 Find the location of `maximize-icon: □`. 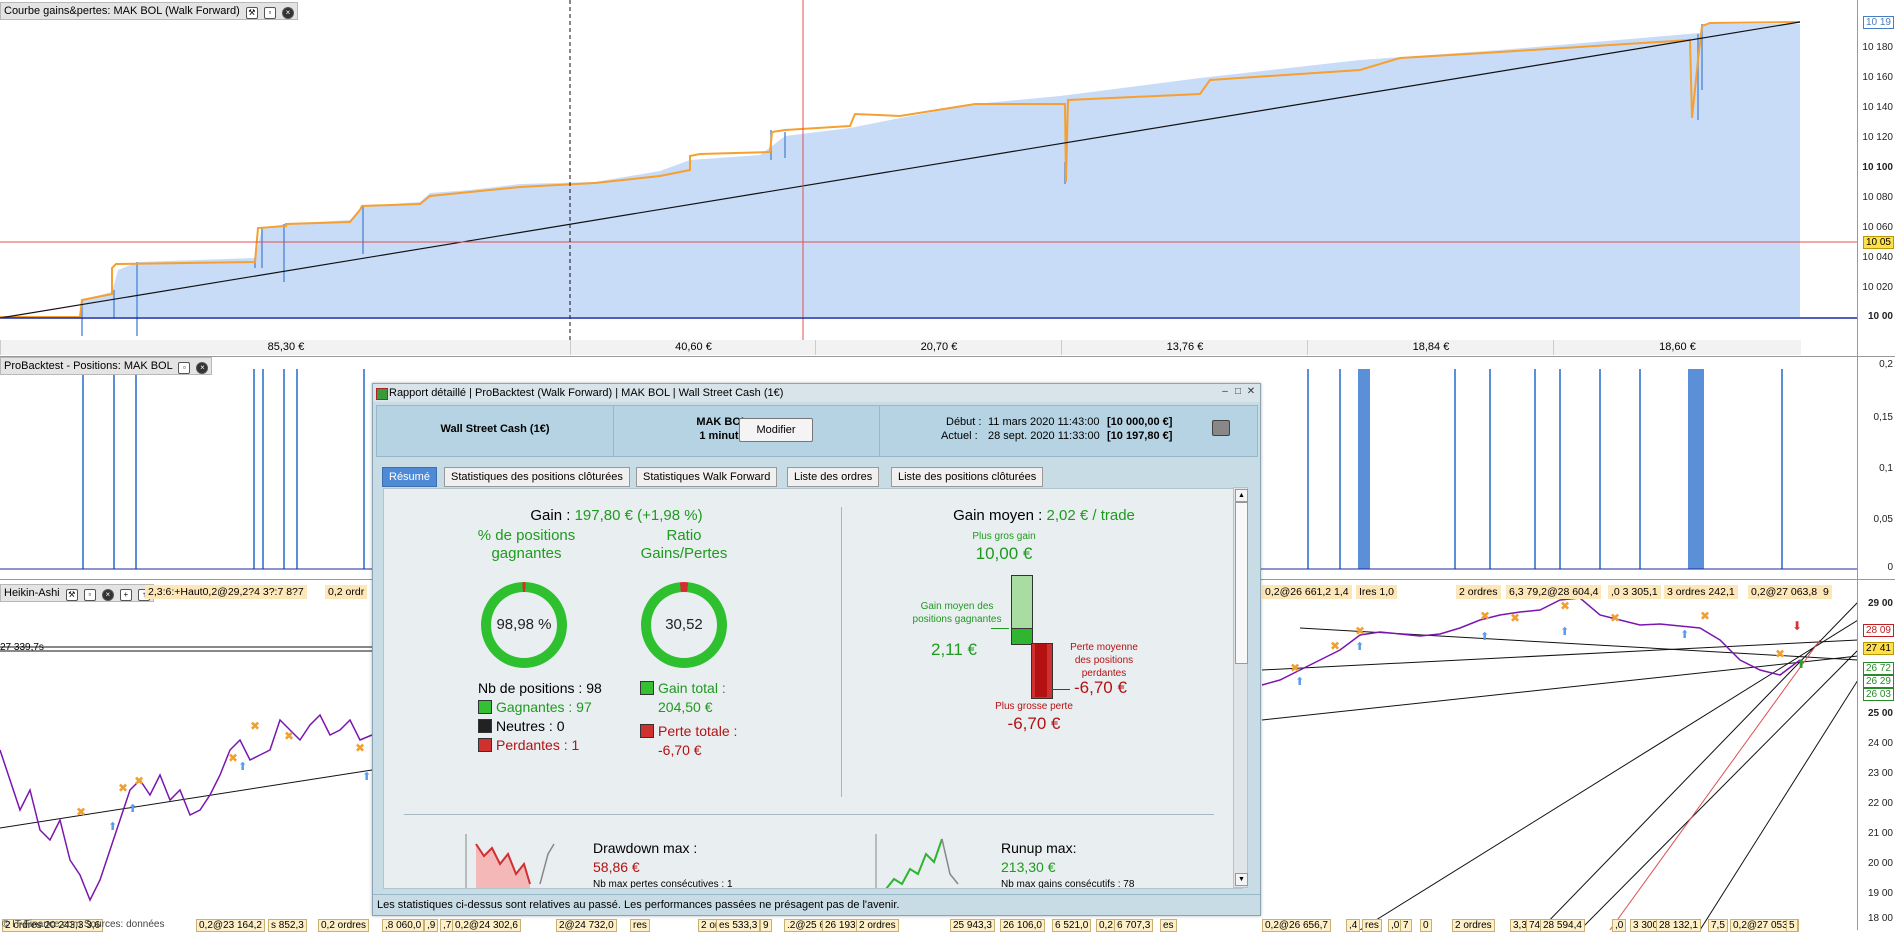

maximize-icon: □ is located at coordinates (1238, 391).